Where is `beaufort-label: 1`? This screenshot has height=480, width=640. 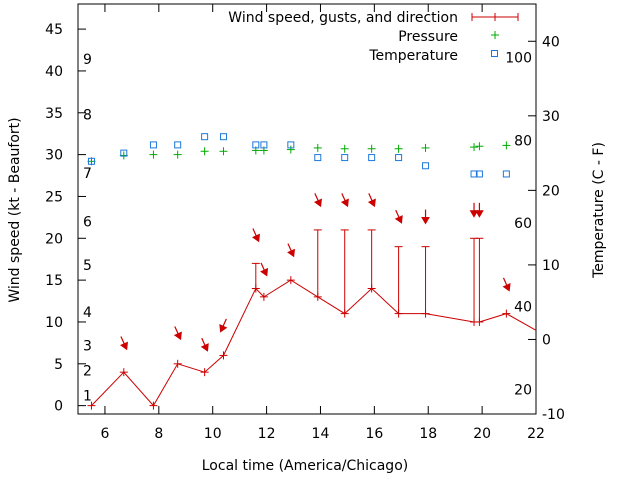 beaufort-label: 1 is located at coordinates (87, 397).